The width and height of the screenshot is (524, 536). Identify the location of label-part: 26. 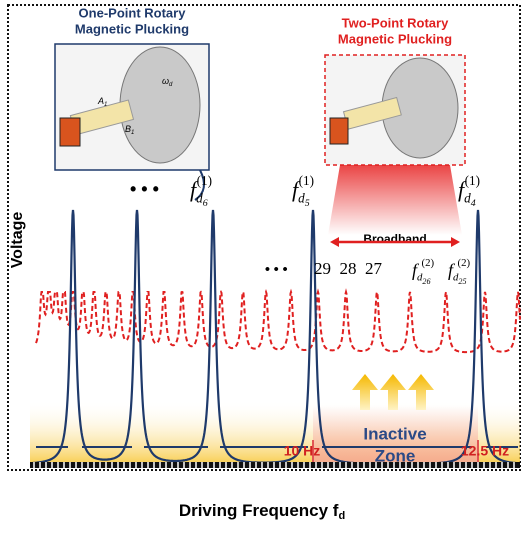
(426, 281).